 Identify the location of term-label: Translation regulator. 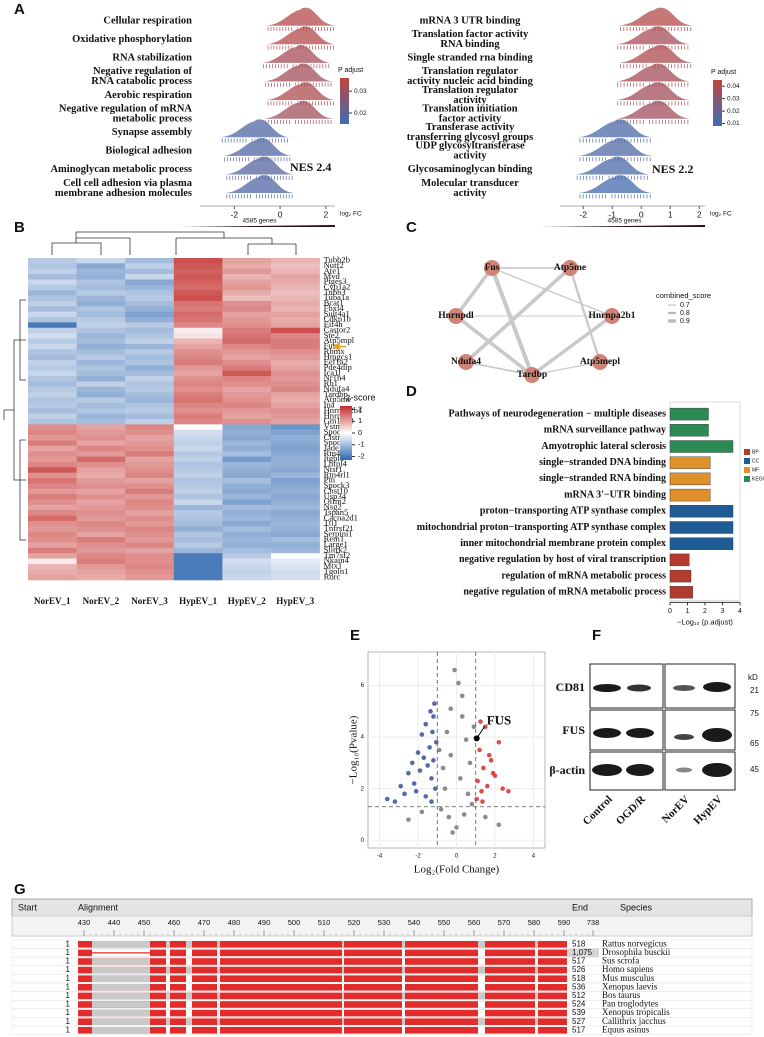
(470, 71).